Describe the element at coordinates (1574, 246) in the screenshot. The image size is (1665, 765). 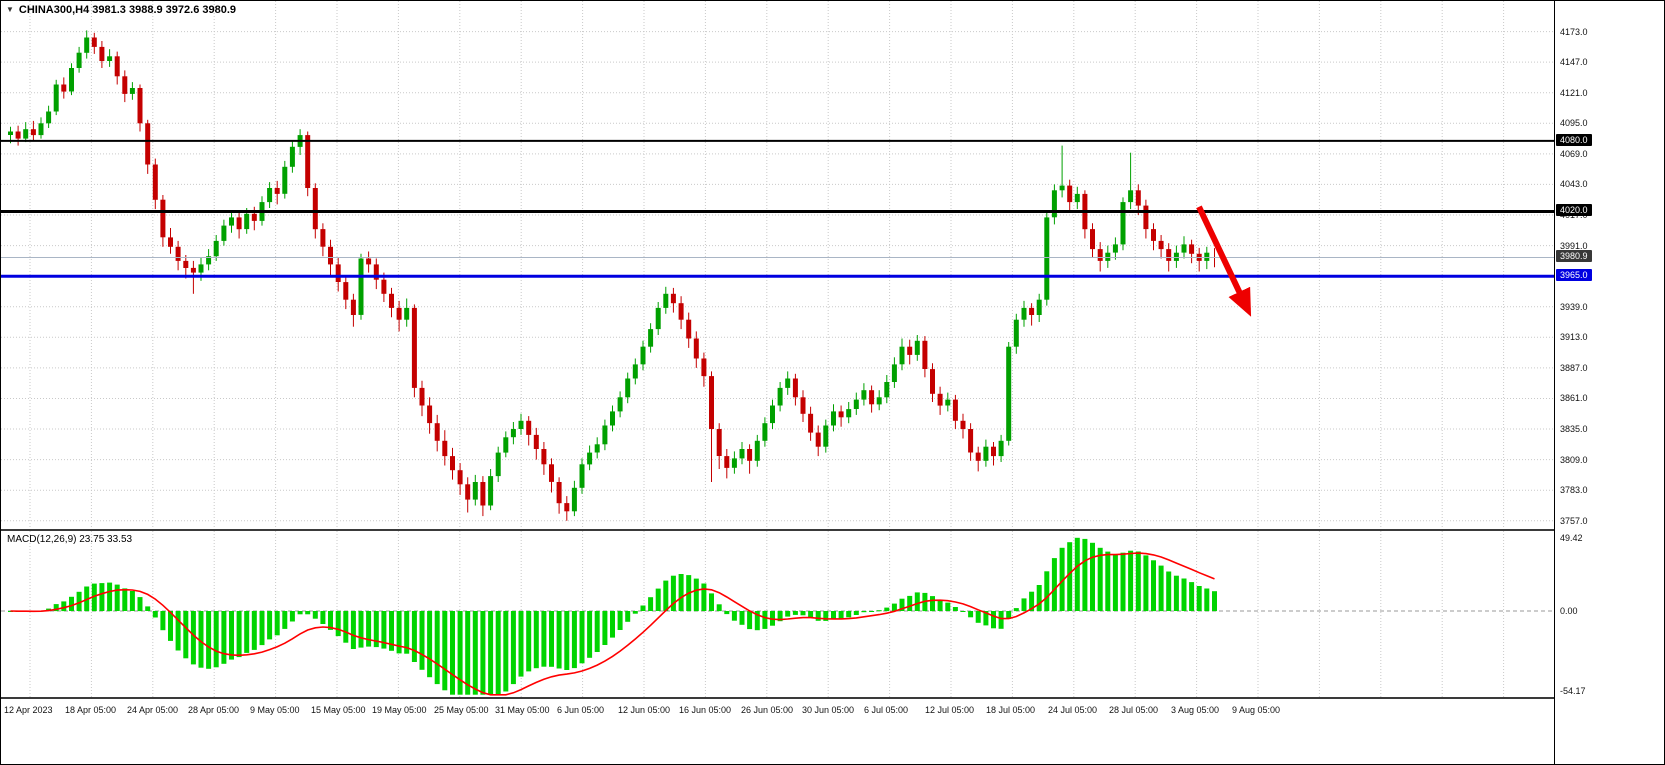
I see `price-tick-label: 3991.0` at that location.